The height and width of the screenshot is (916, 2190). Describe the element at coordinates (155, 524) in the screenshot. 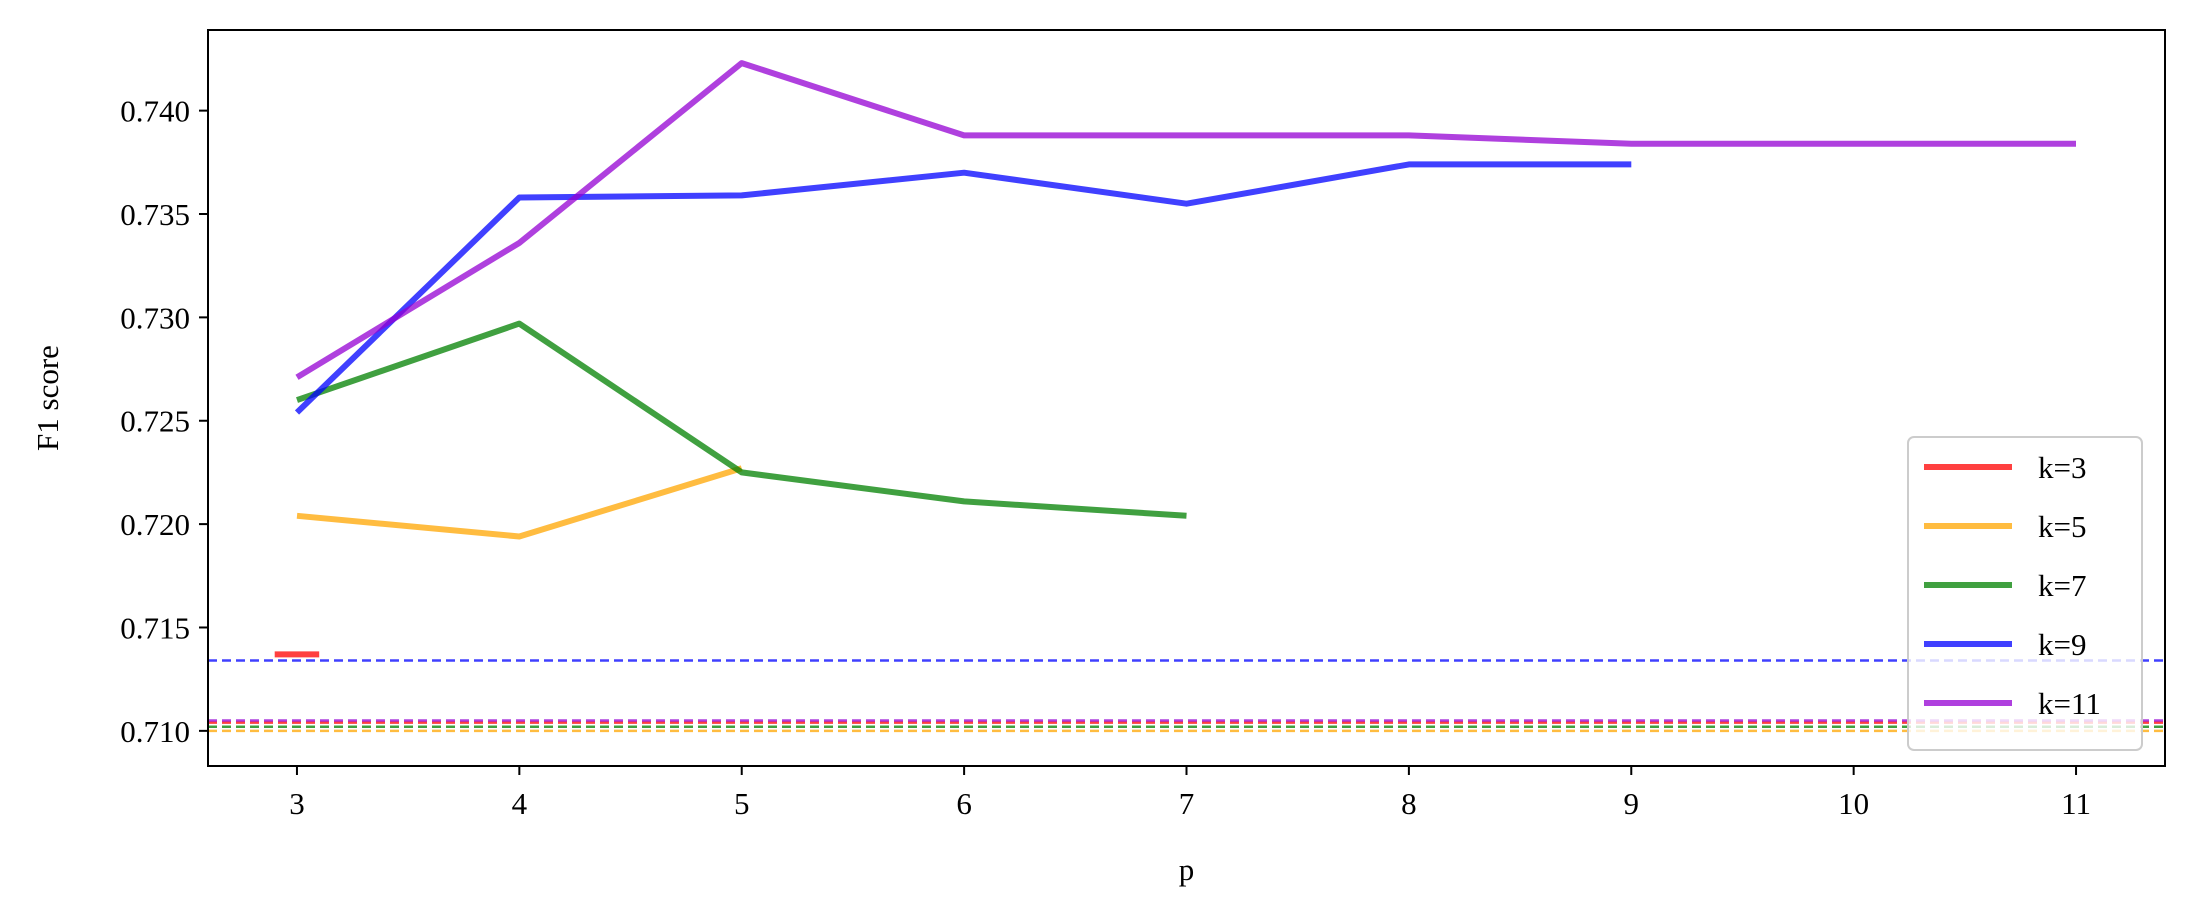

I see `y-tick-label: 0.720` at that location.